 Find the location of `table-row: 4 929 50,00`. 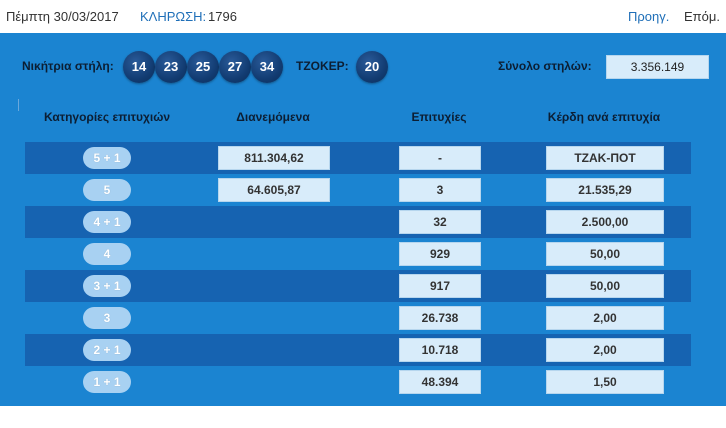

table-row: 4 929 50,00 is located at coordinates (358, 254).